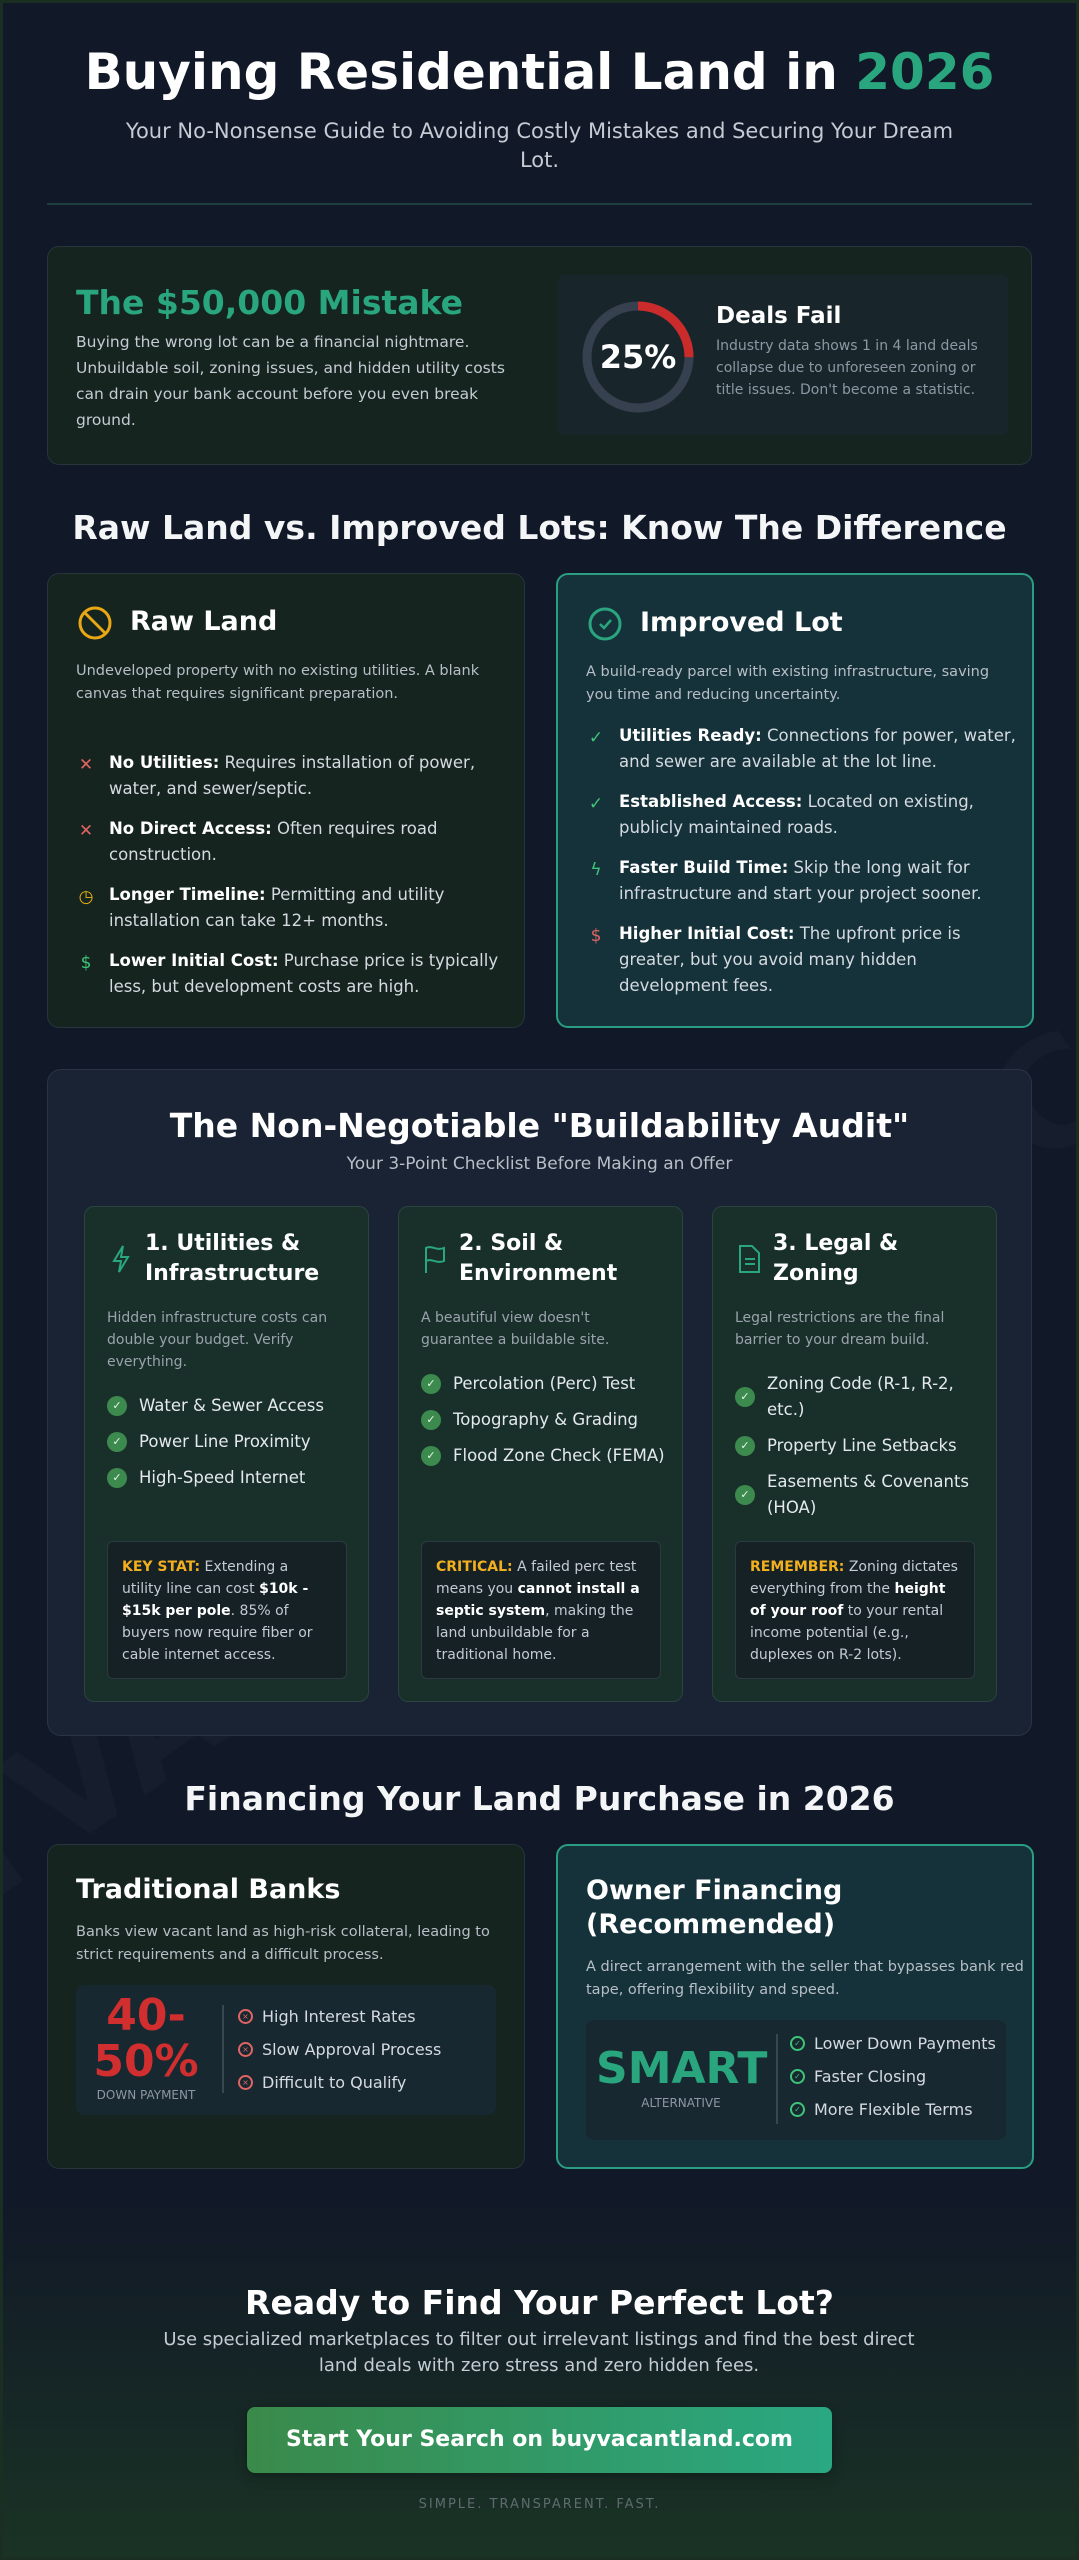 The height and width of the screenshot is (2560, 1079). Describe the element at coordinates (893, 2044) in the screenshot. I see `list-item: ✓ Lower Down Payments` at that location.